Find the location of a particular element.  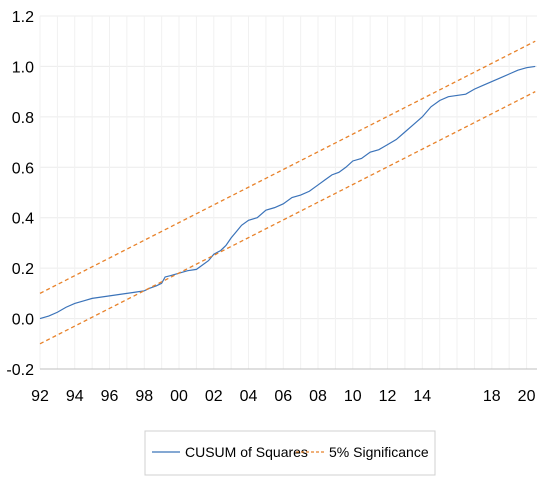

x-tick-label: 92 is located at coordinates (40, 396).